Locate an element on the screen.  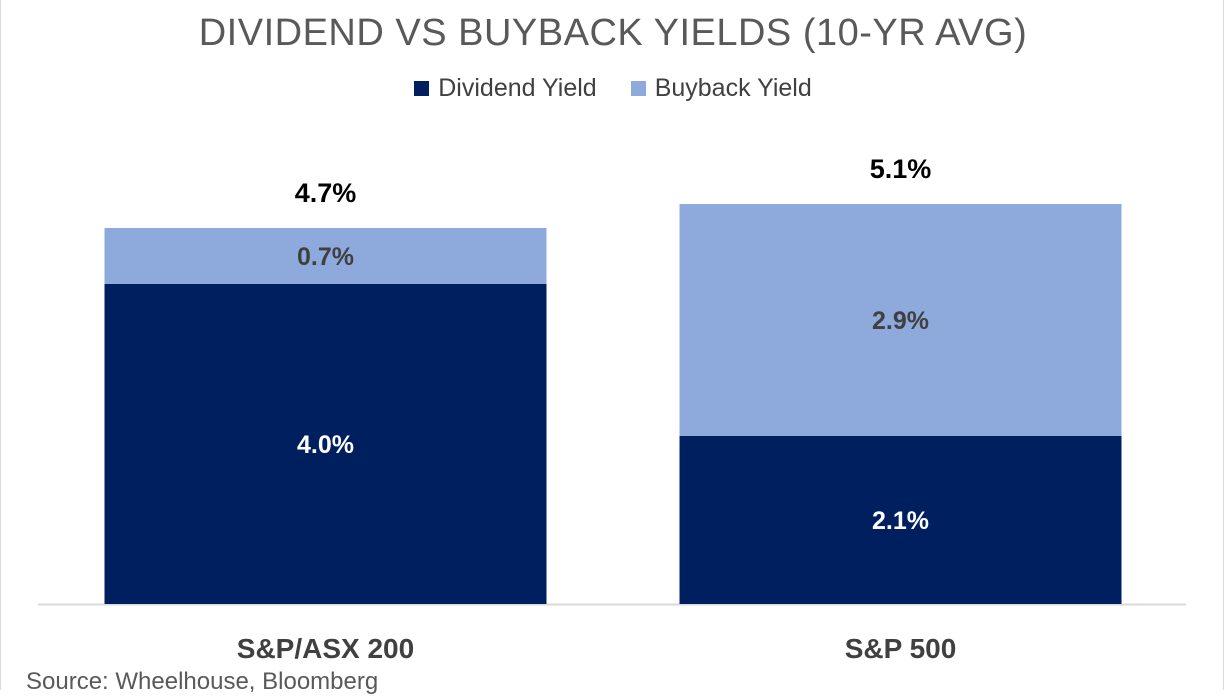
legend-item-buyback: Buyback Yield is located at coordinates (721, 88).